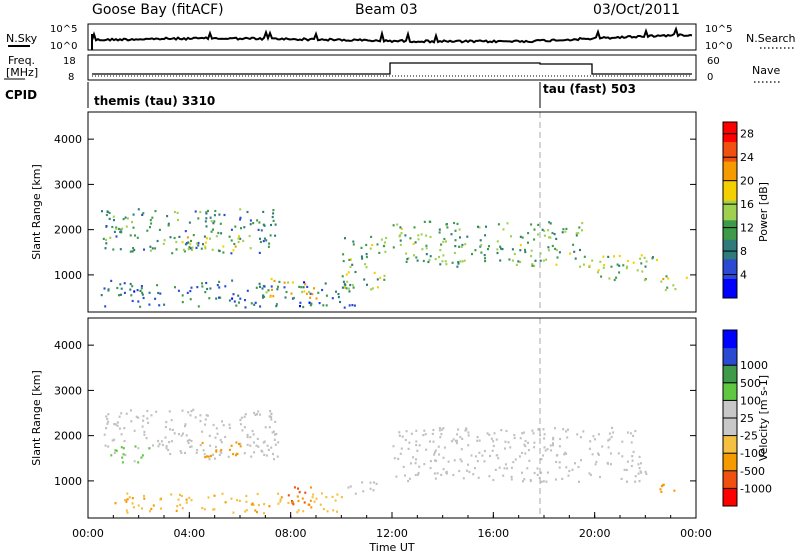 This screenshot has width=800, height=554. What do you see at coordinates (766, 70) in the screenshot?
I see `nave-label: Nave` at bounding box center [766, 70].